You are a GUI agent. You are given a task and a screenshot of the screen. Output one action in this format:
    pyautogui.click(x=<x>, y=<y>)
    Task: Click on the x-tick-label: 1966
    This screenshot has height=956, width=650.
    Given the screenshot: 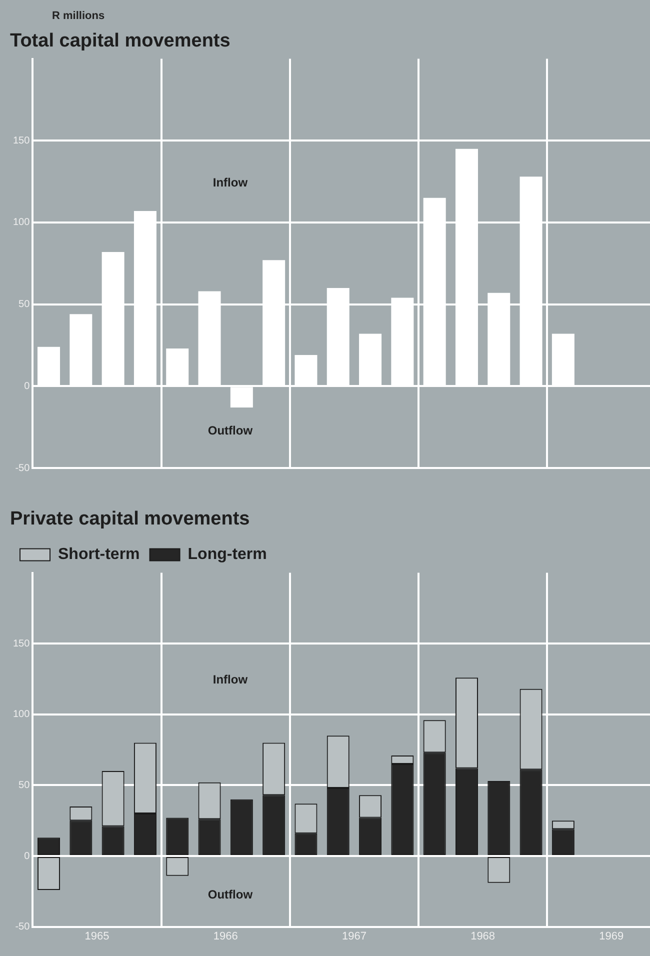 What is the action you would take?
    pyautogui.click(x=225, y=936)
    